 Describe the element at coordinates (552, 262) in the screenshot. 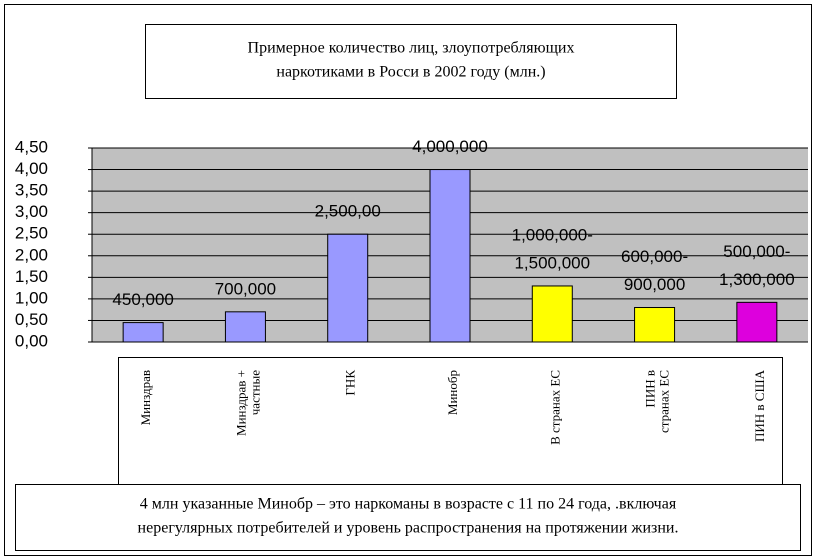

I see `data-label: 1,500,000` at that location.